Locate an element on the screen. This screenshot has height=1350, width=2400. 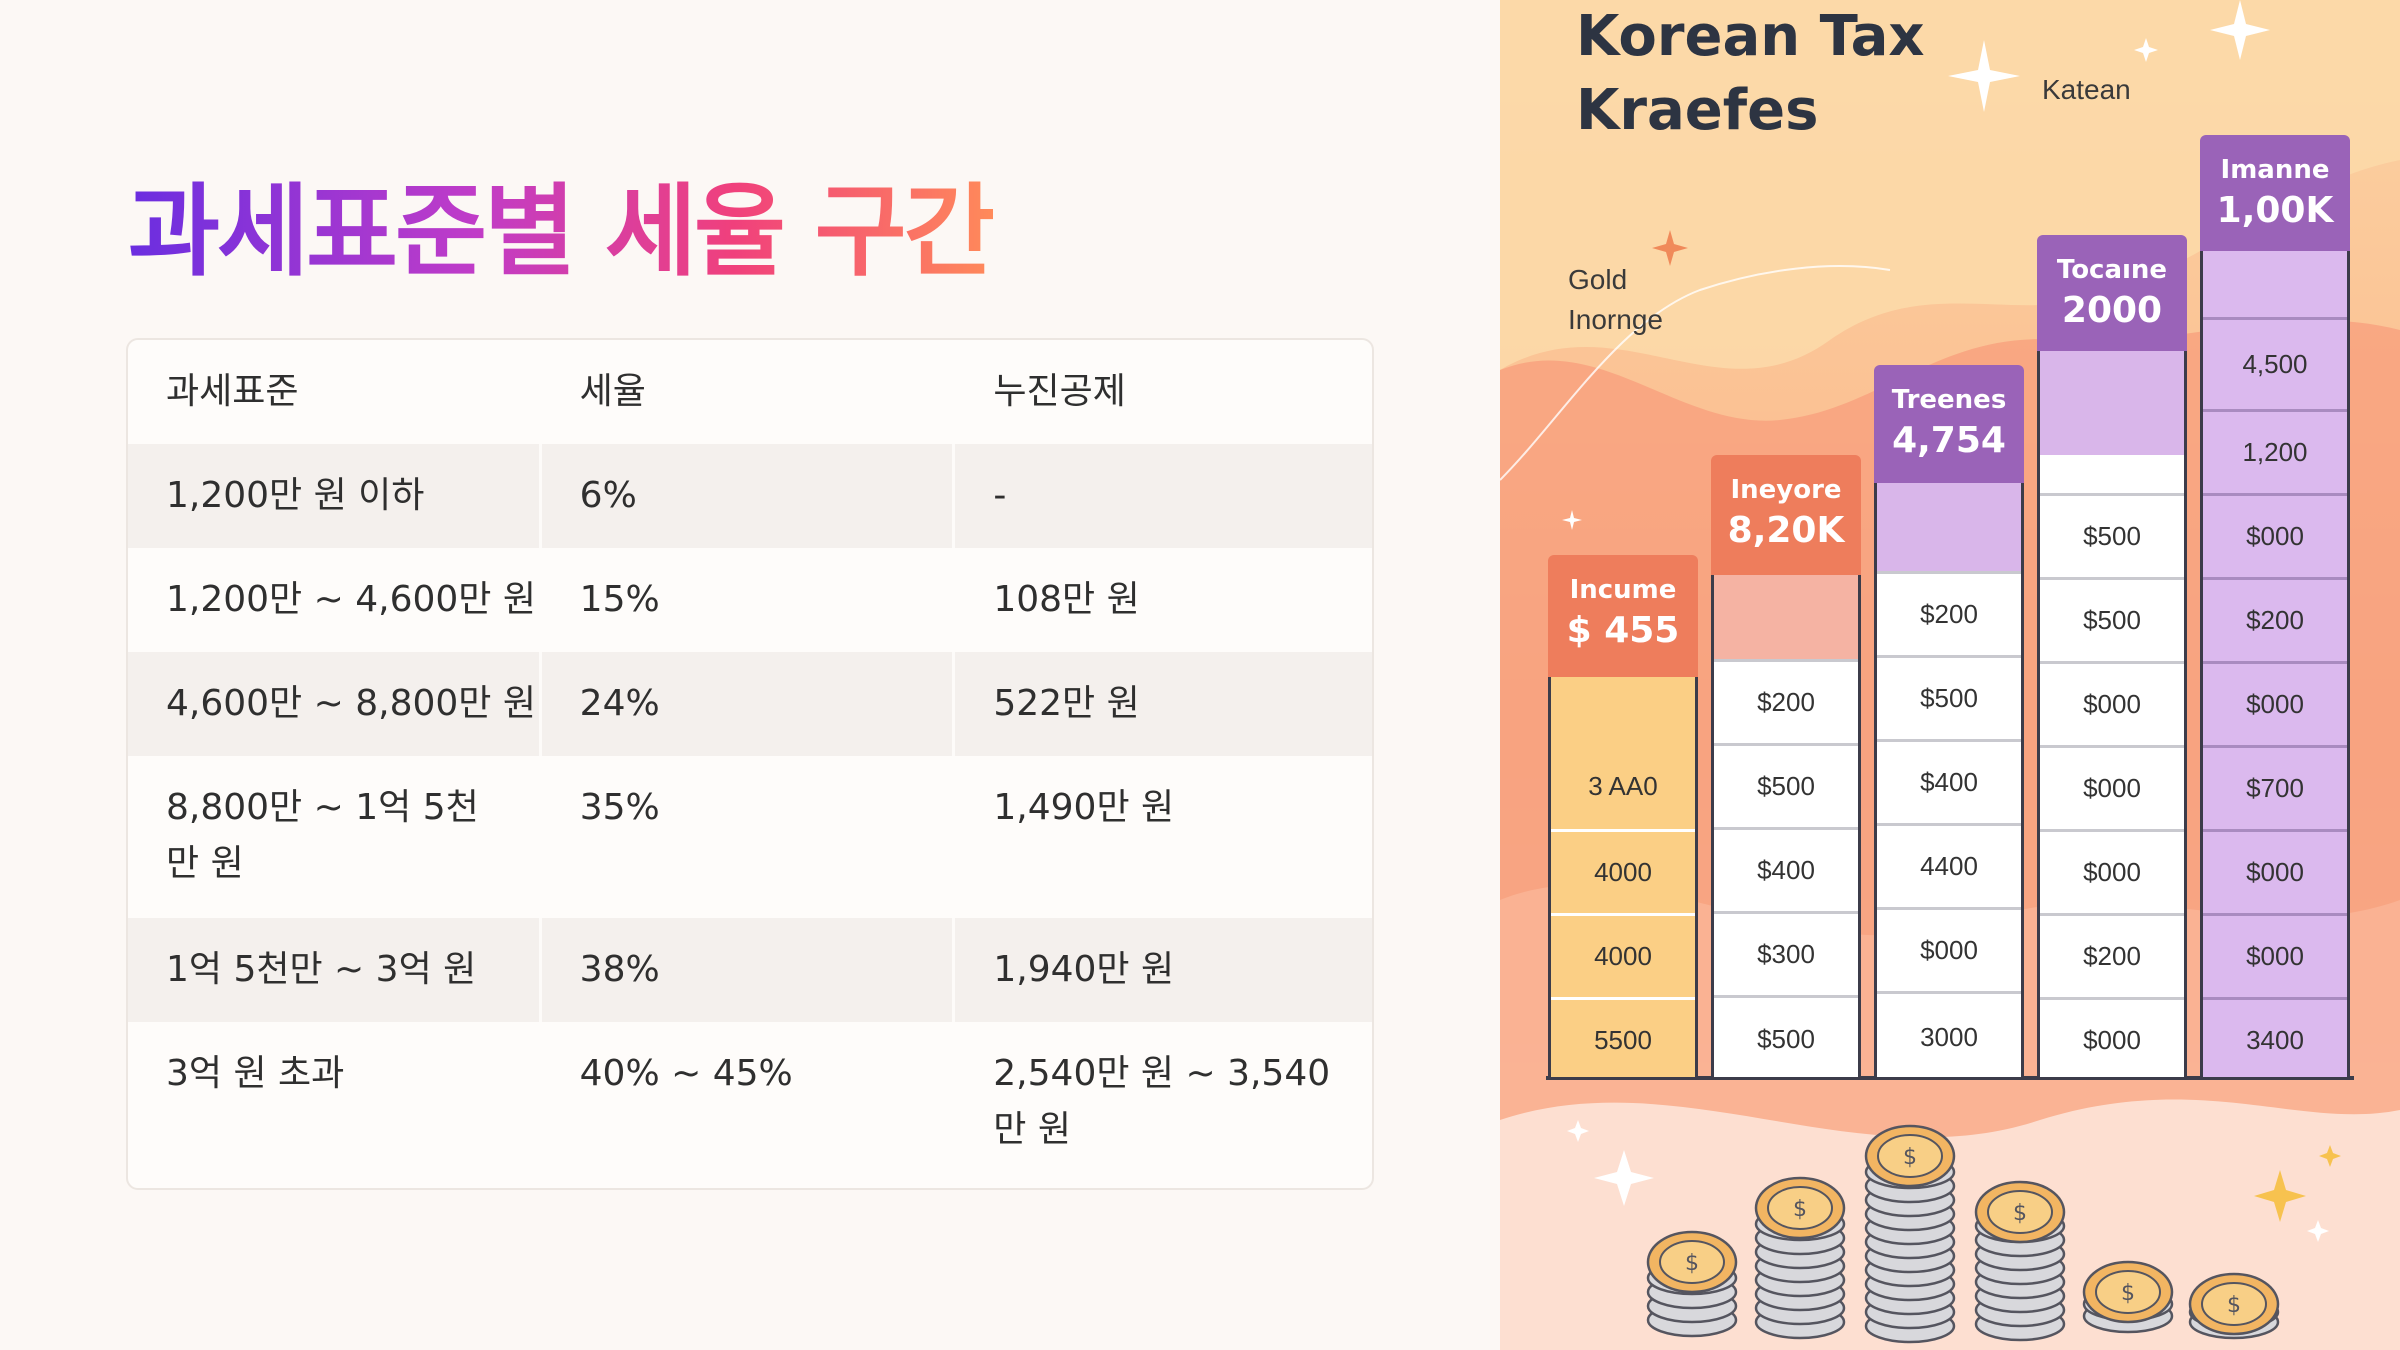
bar-cell: 4,500 is located at coordinates (2275, 363).